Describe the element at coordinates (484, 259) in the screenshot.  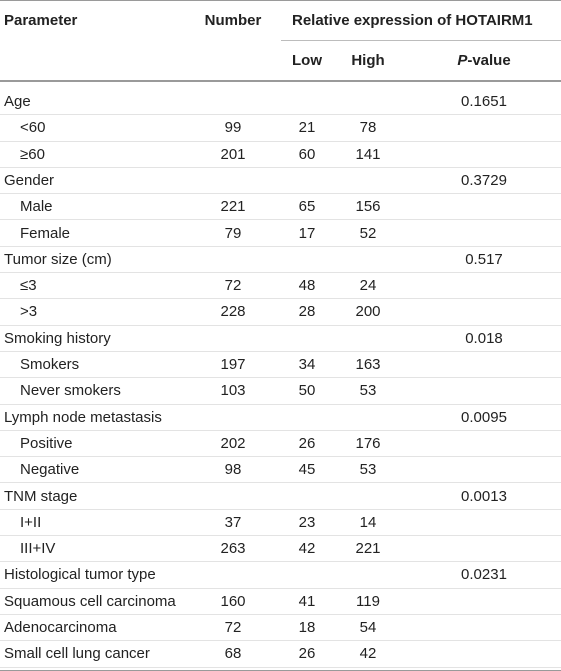
I see `row-p-value: 0.517` at that location.